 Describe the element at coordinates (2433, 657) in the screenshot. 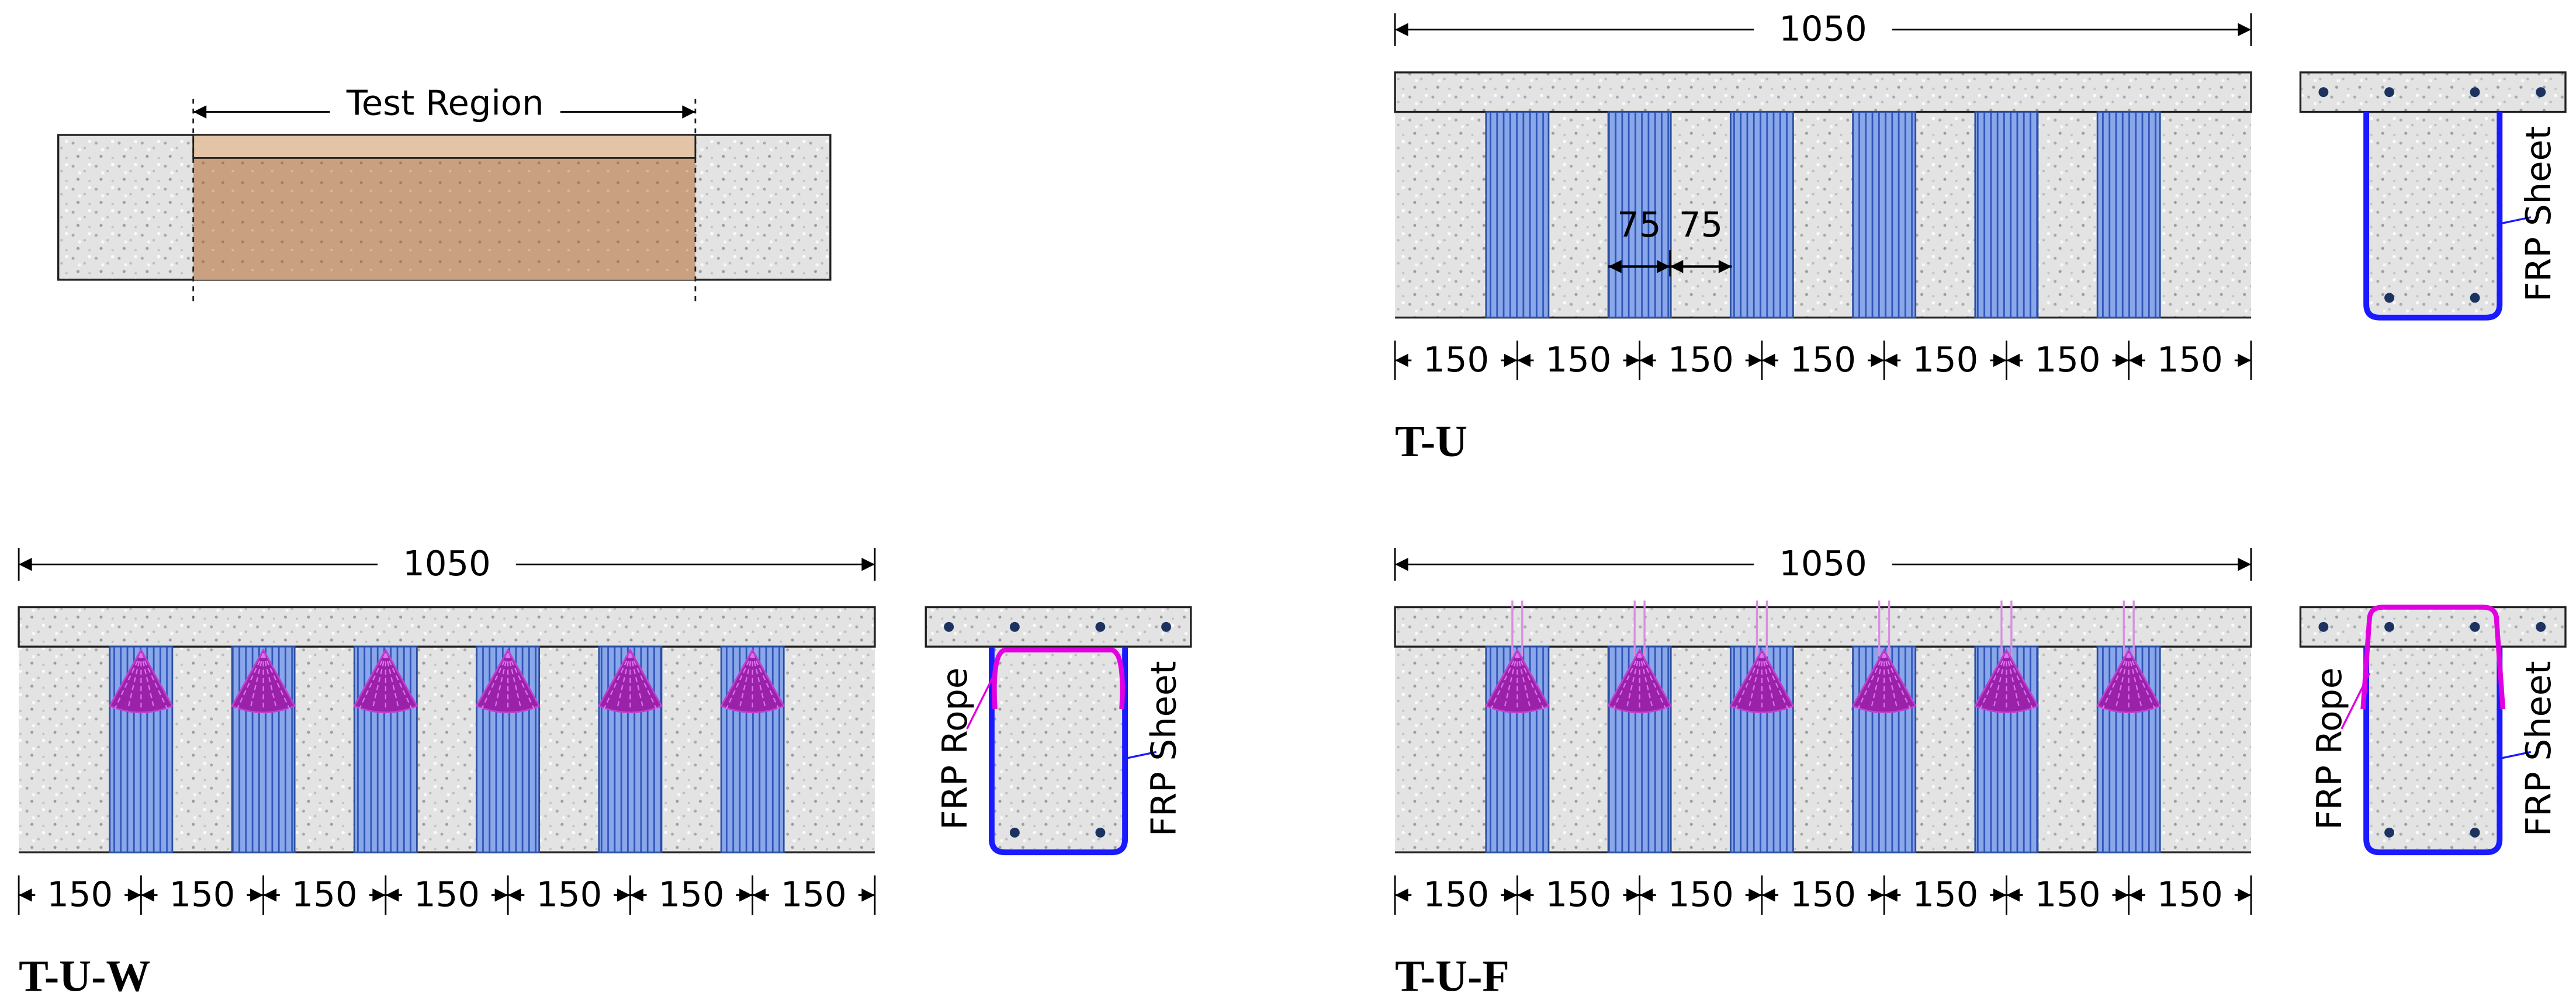

I see `frp-rope` at that location.